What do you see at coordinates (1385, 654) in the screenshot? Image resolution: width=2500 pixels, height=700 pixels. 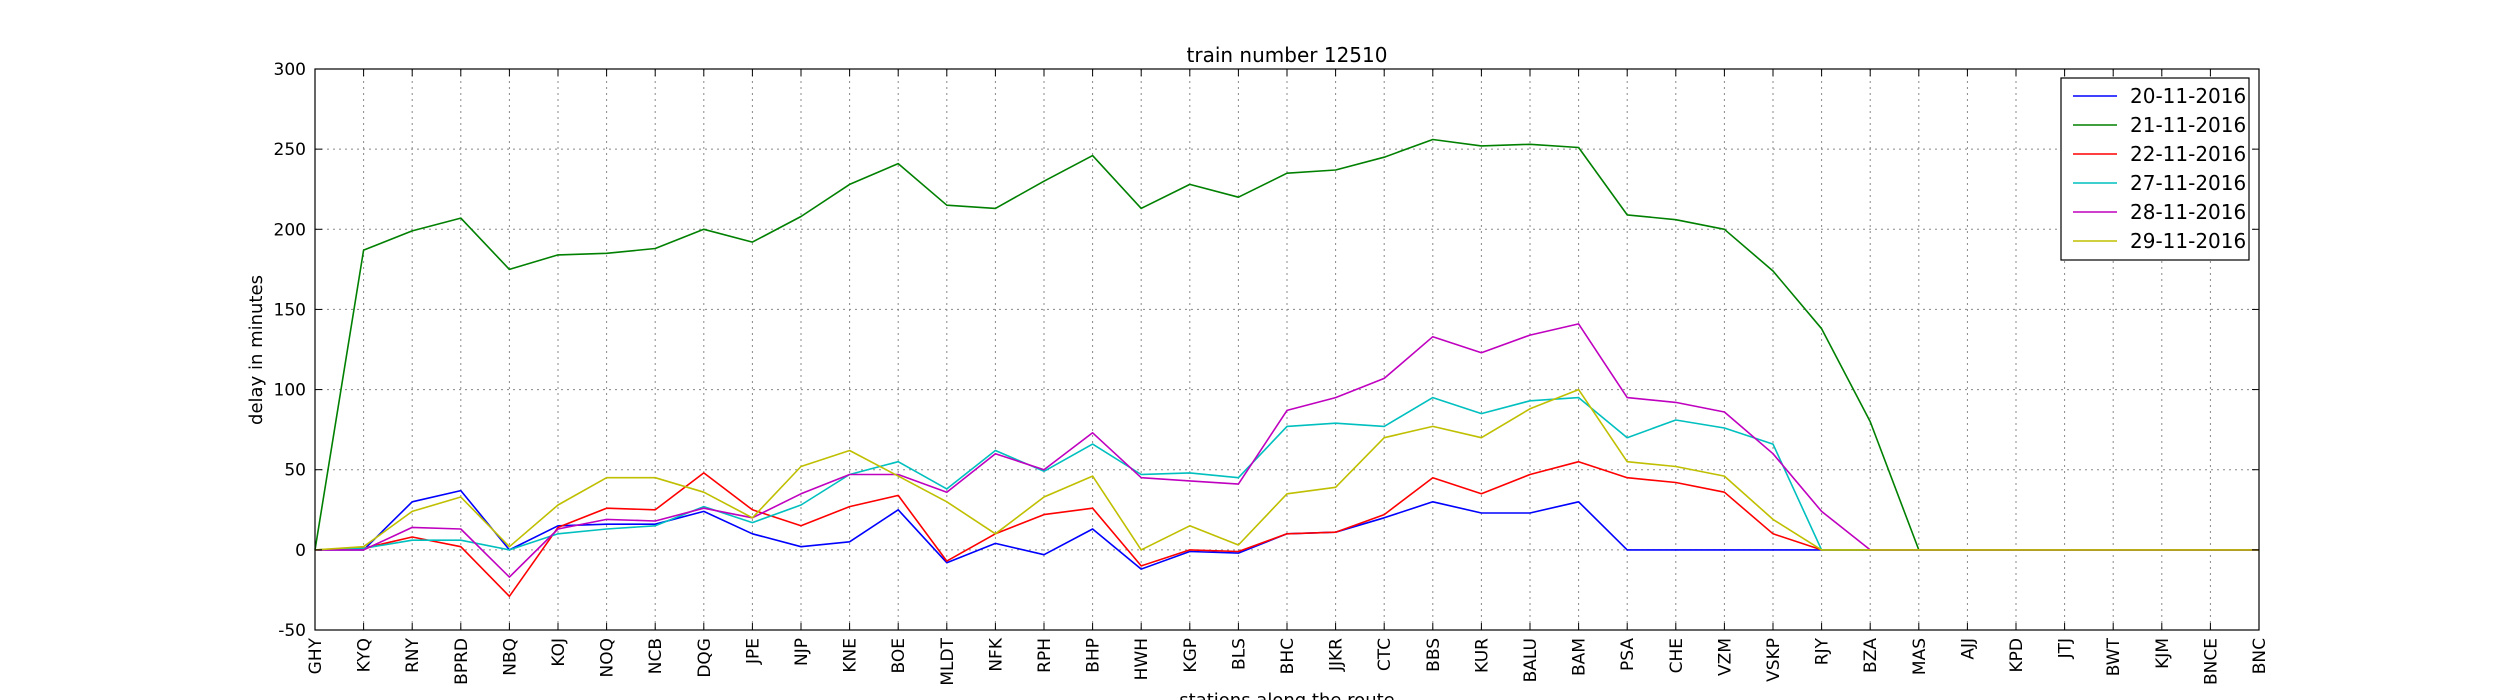 I see `x-tick-label: CTC` at bounding box center [1385, 654].